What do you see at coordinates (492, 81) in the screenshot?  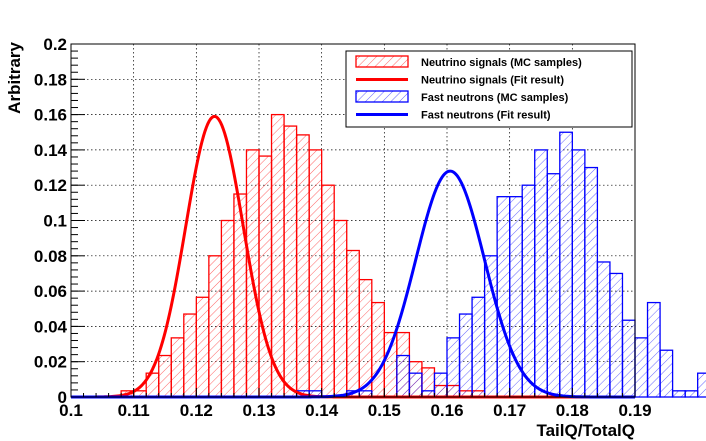 I see `legend-label: Neutrino signals (Fit result)` at bounding box center [492, 81].